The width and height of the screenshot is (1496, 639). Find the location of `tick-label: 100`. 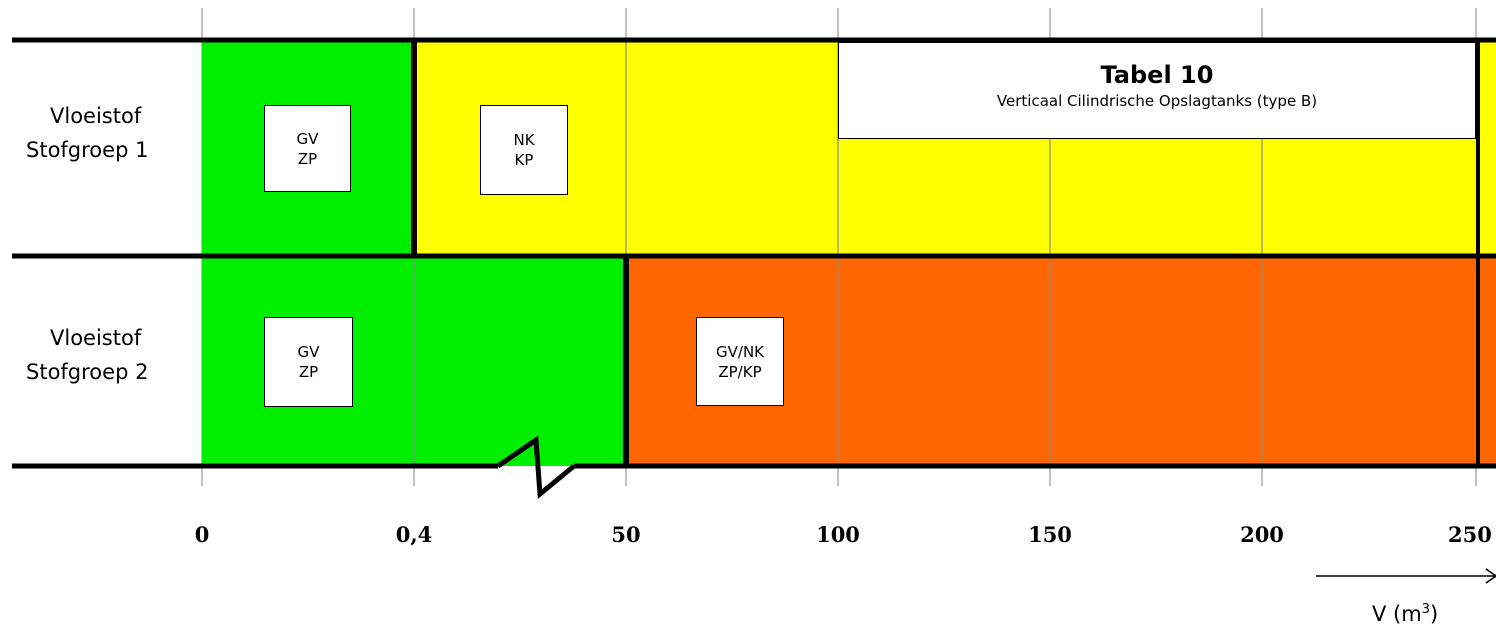

tick-label: 100 is located at coordinates (838, 534).